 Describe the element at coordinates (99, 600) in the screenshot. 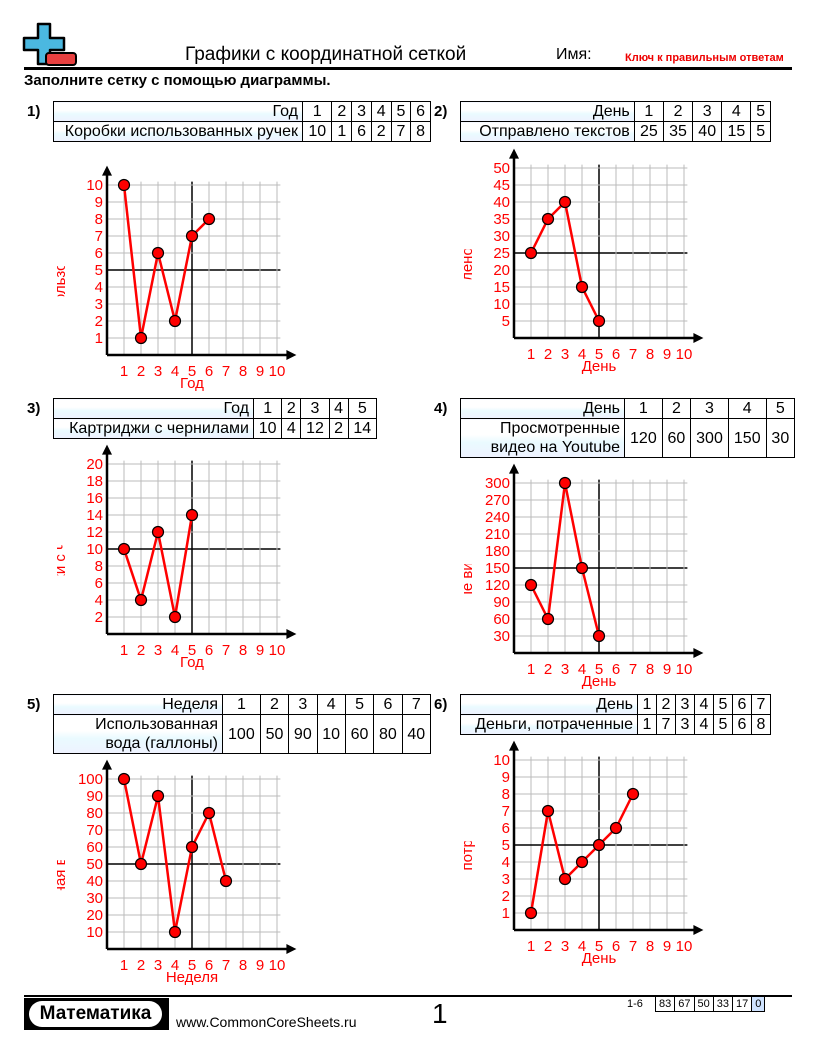

I see `y-tick-label: 4` at that location.